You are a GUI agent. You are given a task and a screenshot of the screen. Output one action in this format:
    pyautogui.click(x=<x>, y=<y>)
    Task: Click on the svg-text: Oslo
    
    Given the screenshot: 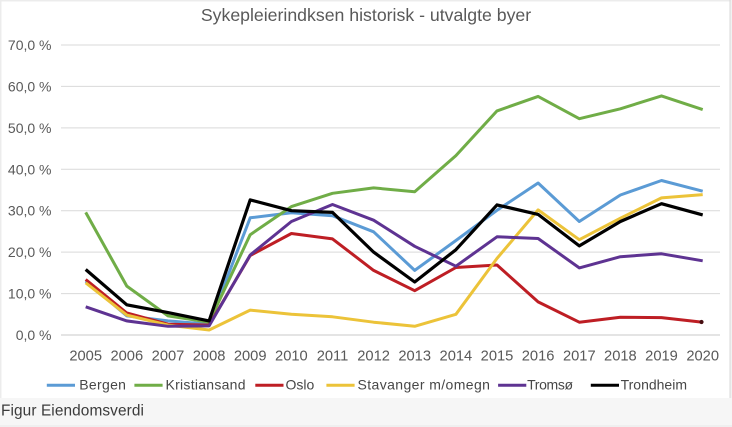 What is the action you would take?
    pyautogui.click(x=300, y=384)
    